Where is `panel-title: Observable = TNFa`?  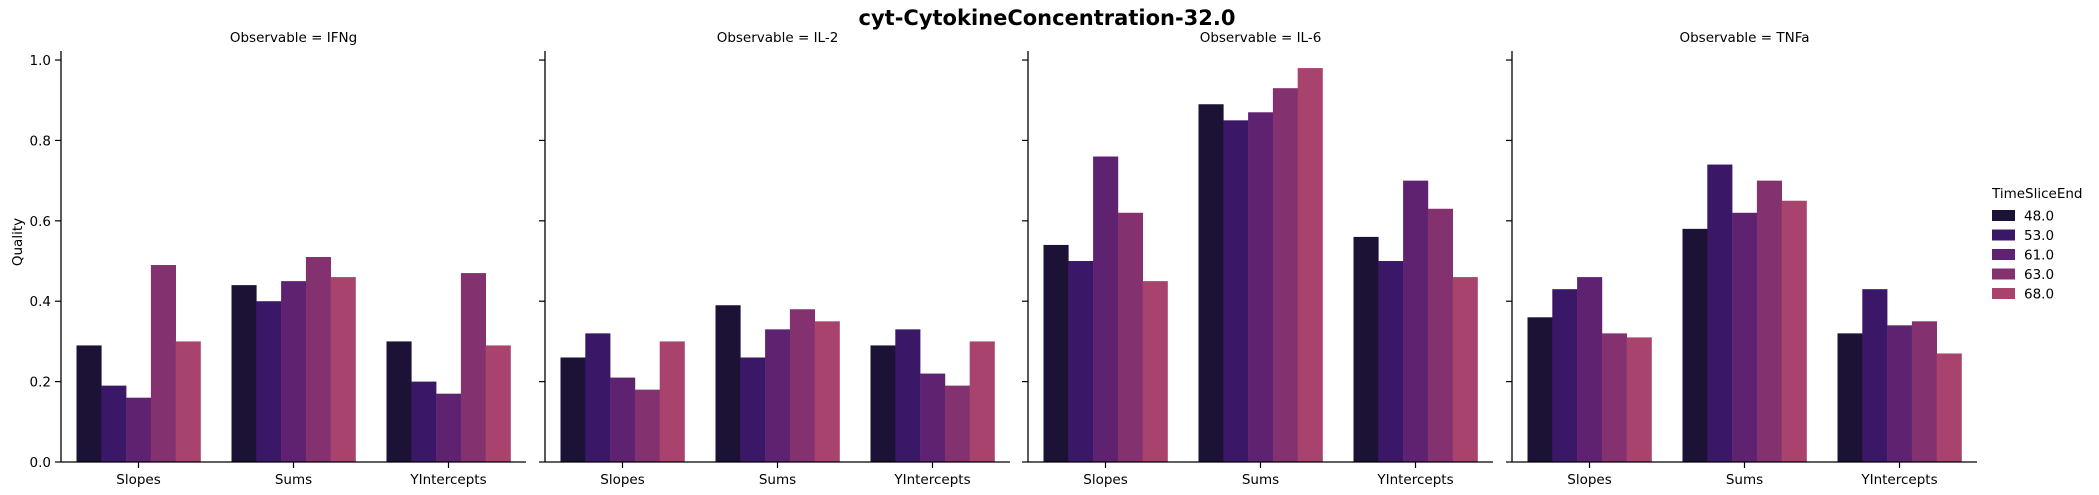
panel-title: Observable = TNFa is located at coordinates (1744, 38).